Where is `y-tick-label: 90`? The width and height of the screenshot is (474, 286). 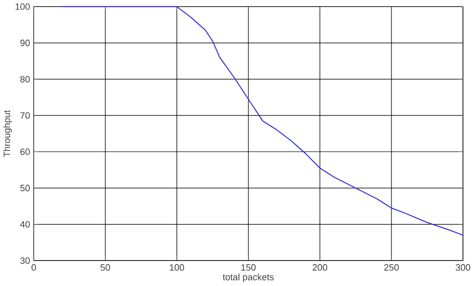 y-tick-label: 90 is located at coordinates (25, 43).